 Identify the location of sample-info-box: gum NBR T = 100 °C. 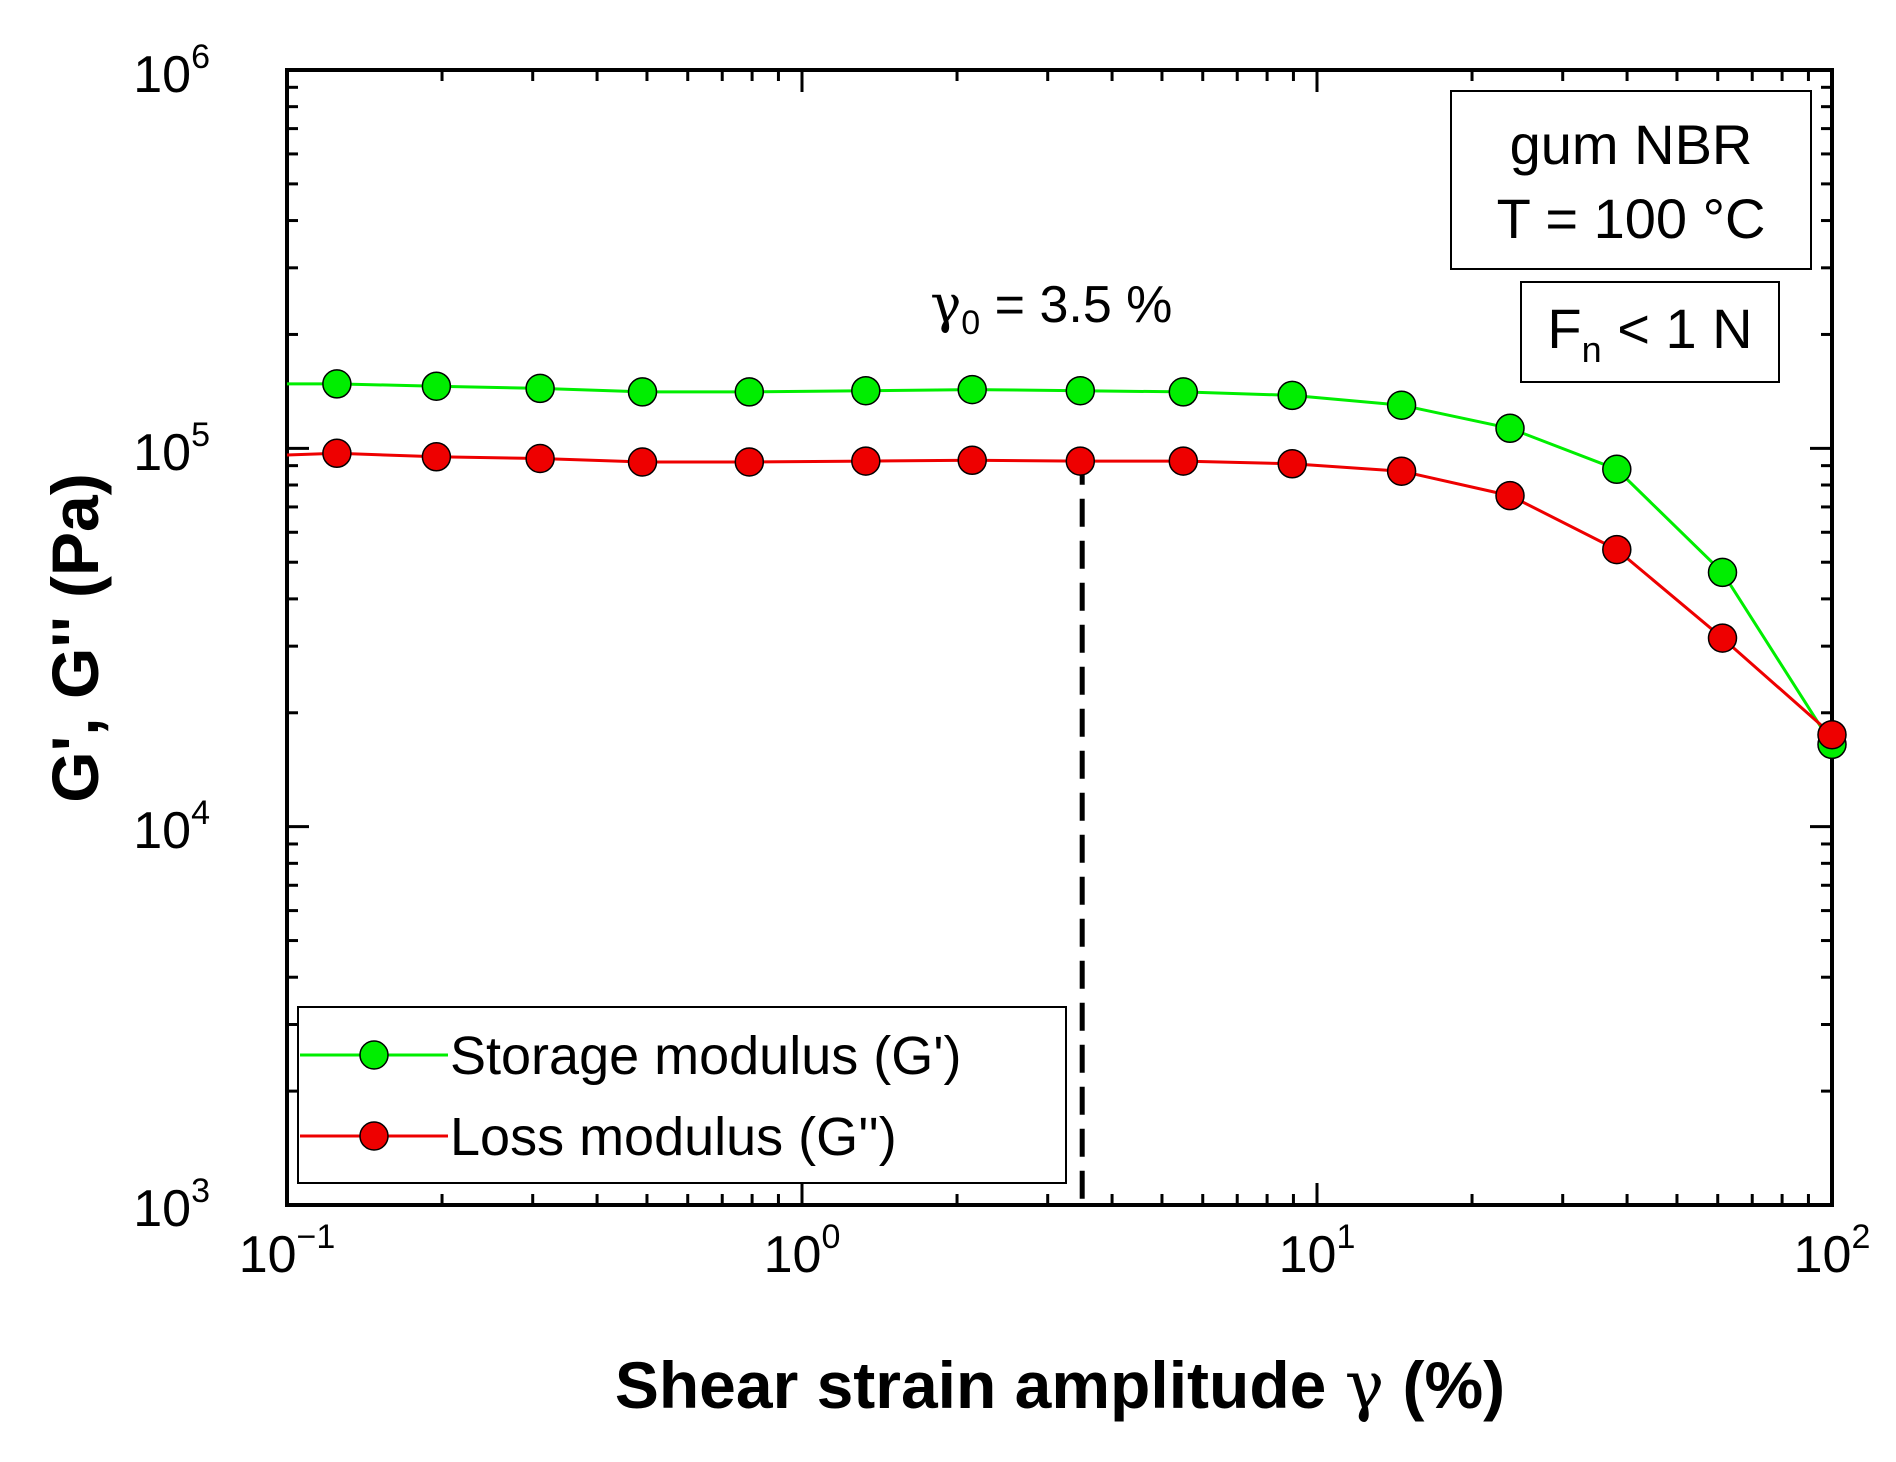
(1631, 180).